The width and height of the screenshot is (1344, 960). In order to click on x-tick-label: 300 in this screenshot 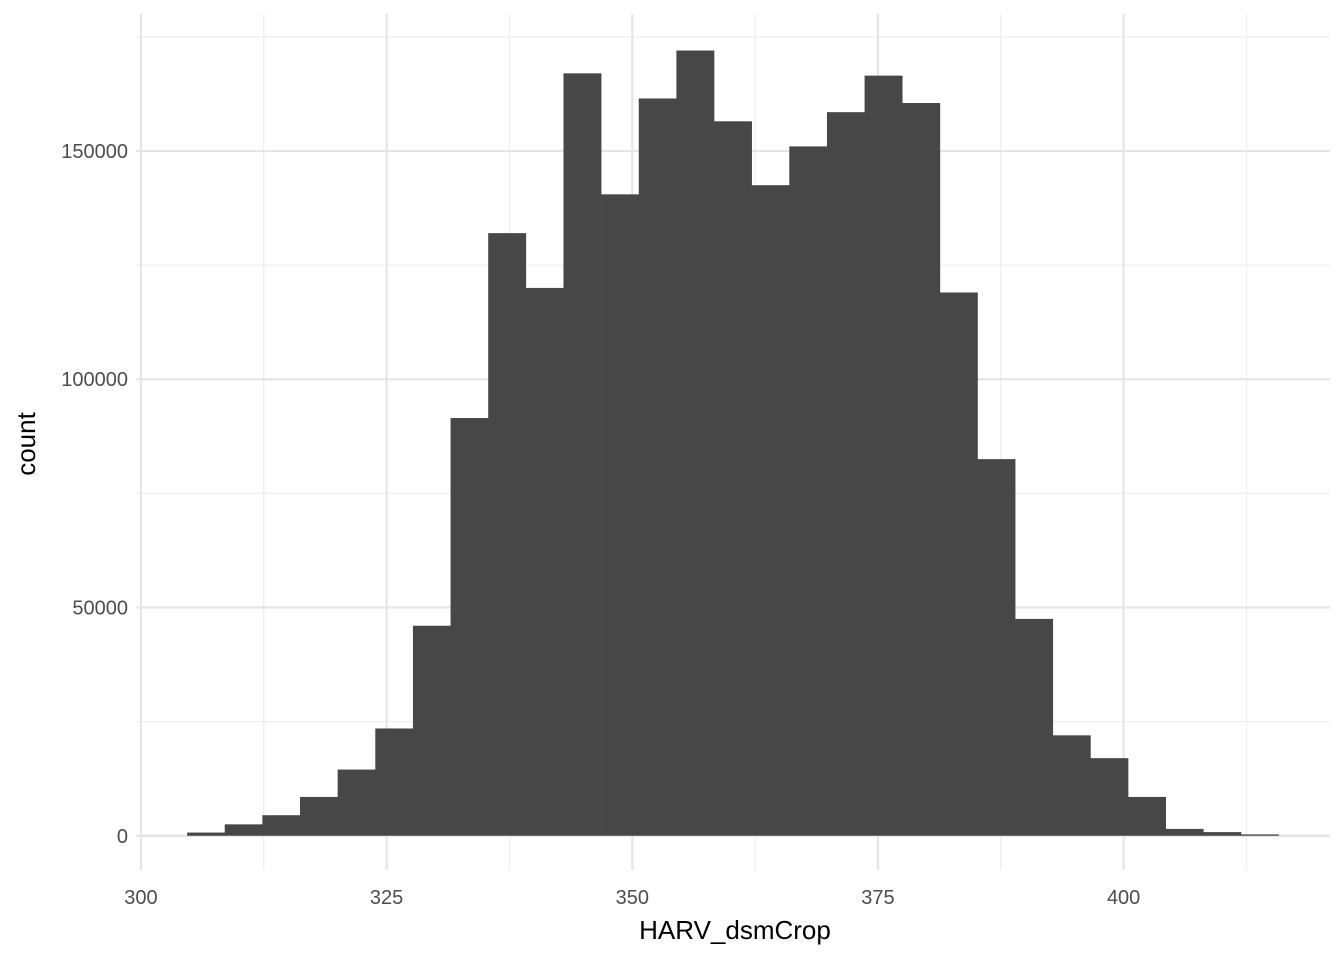, I will do `click(140, 898)`.